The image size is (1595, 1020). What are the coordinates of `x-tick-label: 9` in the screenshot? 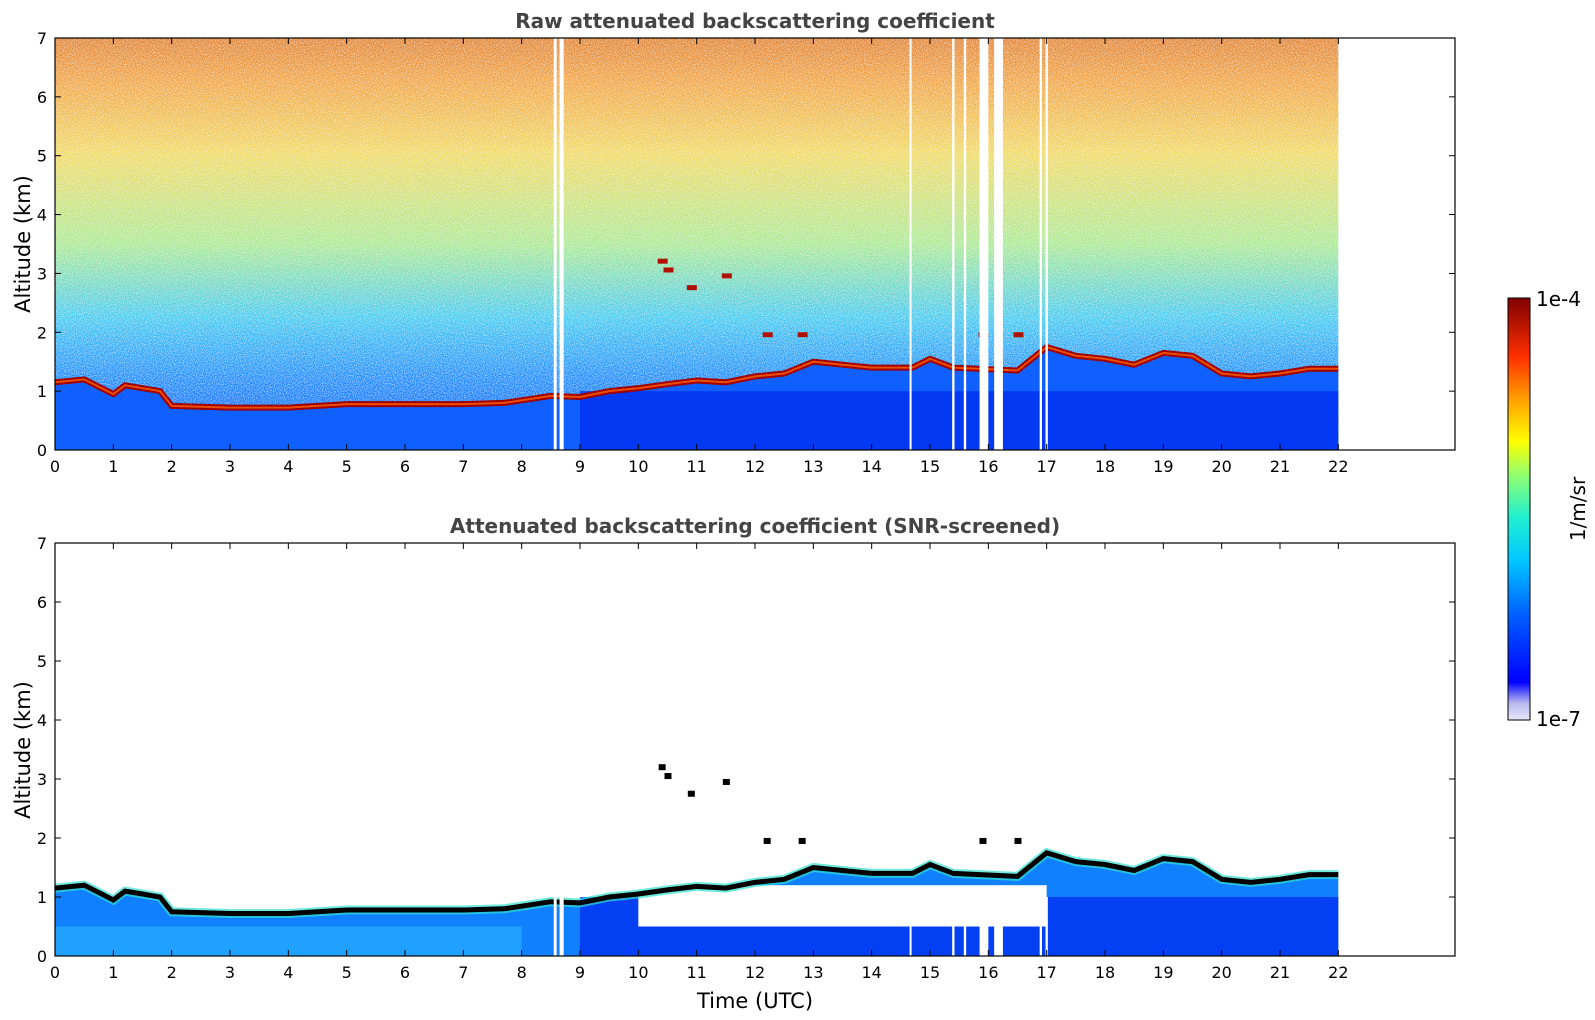 It's located at (580, 466).